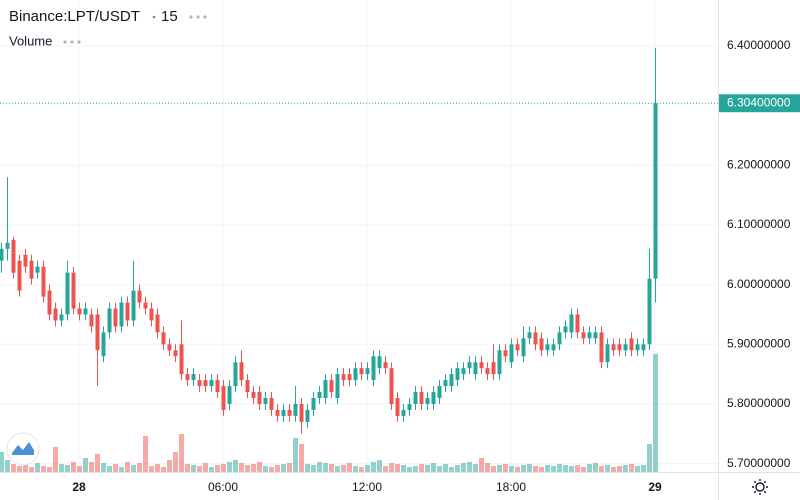 The width and height of the screenshot is (800, 500). What do you see at coordinates (759, 224) in the screenshot?
I see `y-tick-label: 6.10000000` at bounding box center [759, 224].